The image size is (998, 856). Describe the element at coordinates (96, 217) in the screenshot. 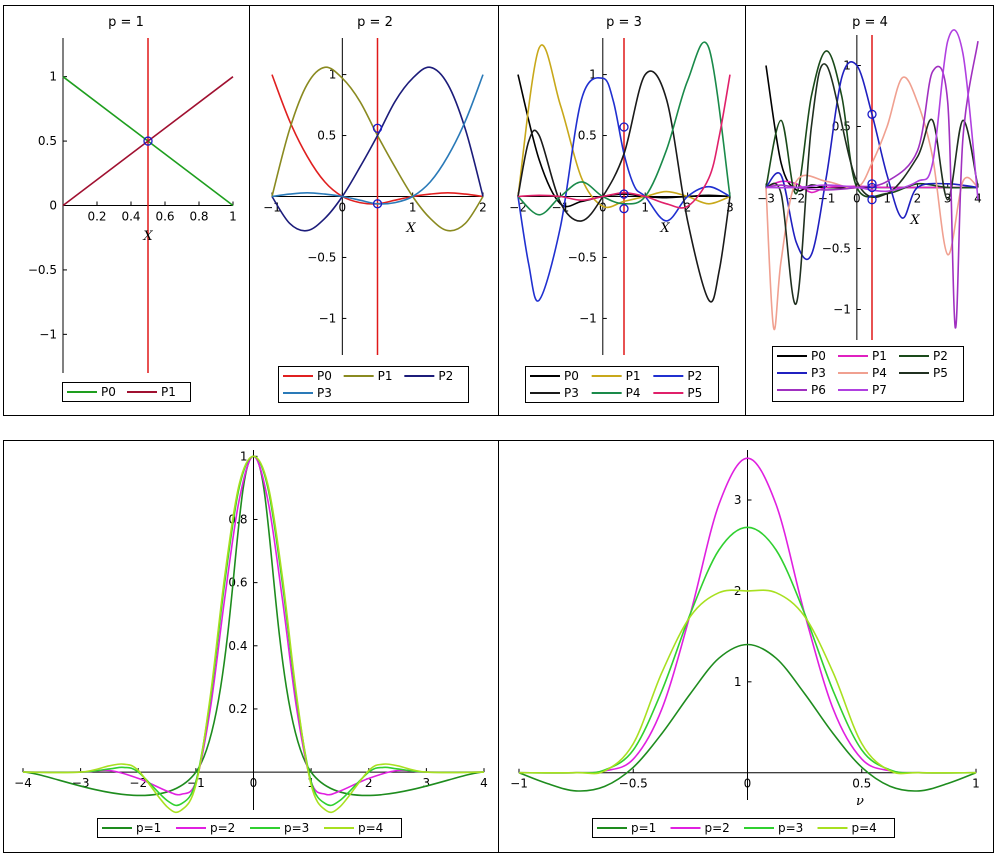

I see `x-tick-label: 0.2` at that location.